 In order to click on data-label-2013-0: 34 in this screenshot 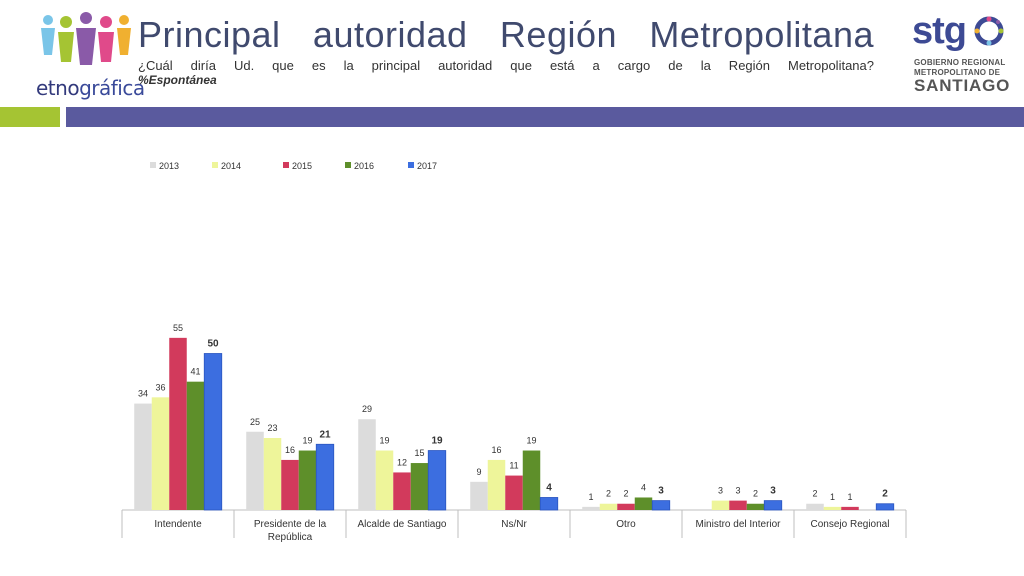, I will do `click(143, 394)`.